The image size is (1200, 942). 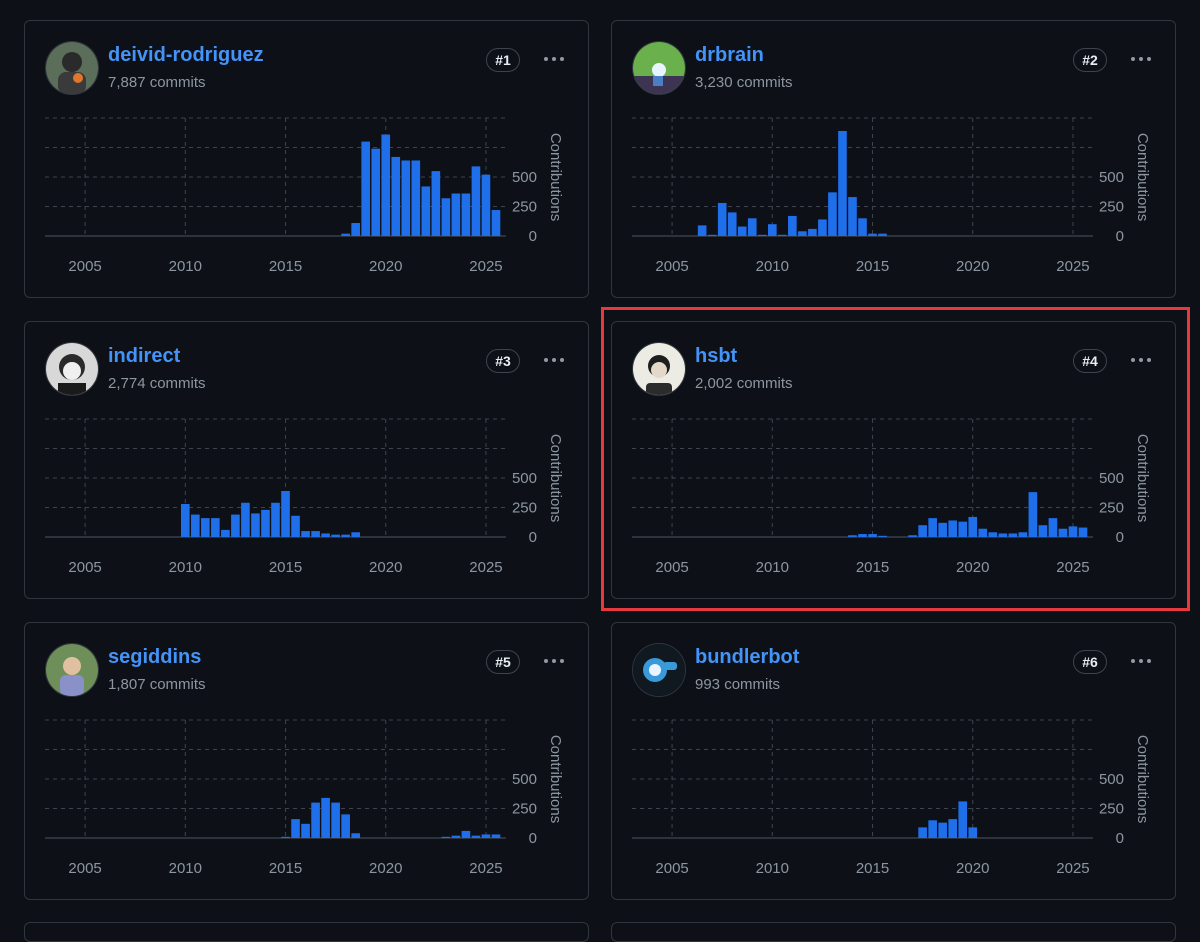 What do you see at coordinates (155, 657) in the screenshot?
I see `username-link: segiddins` at bounding box center [155, 657].